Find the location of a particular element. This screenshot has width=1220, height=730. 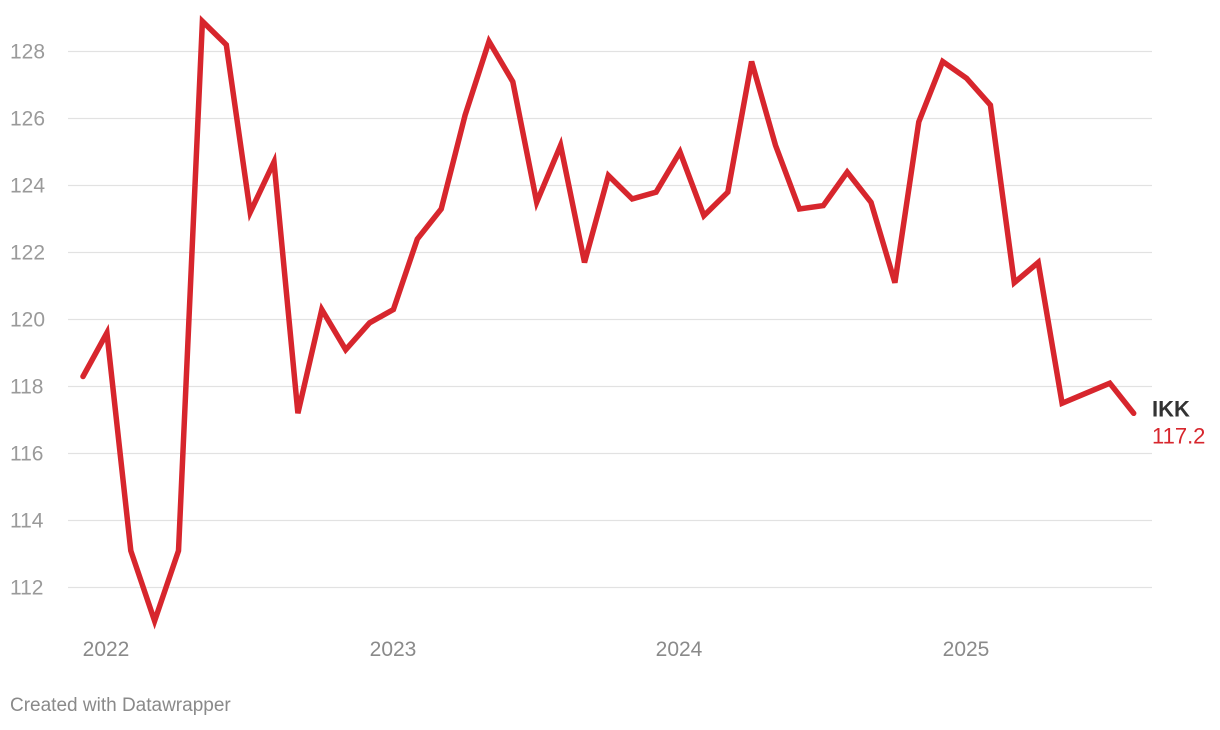

y-tick-label: 114 is located at coordinates (27, 521).